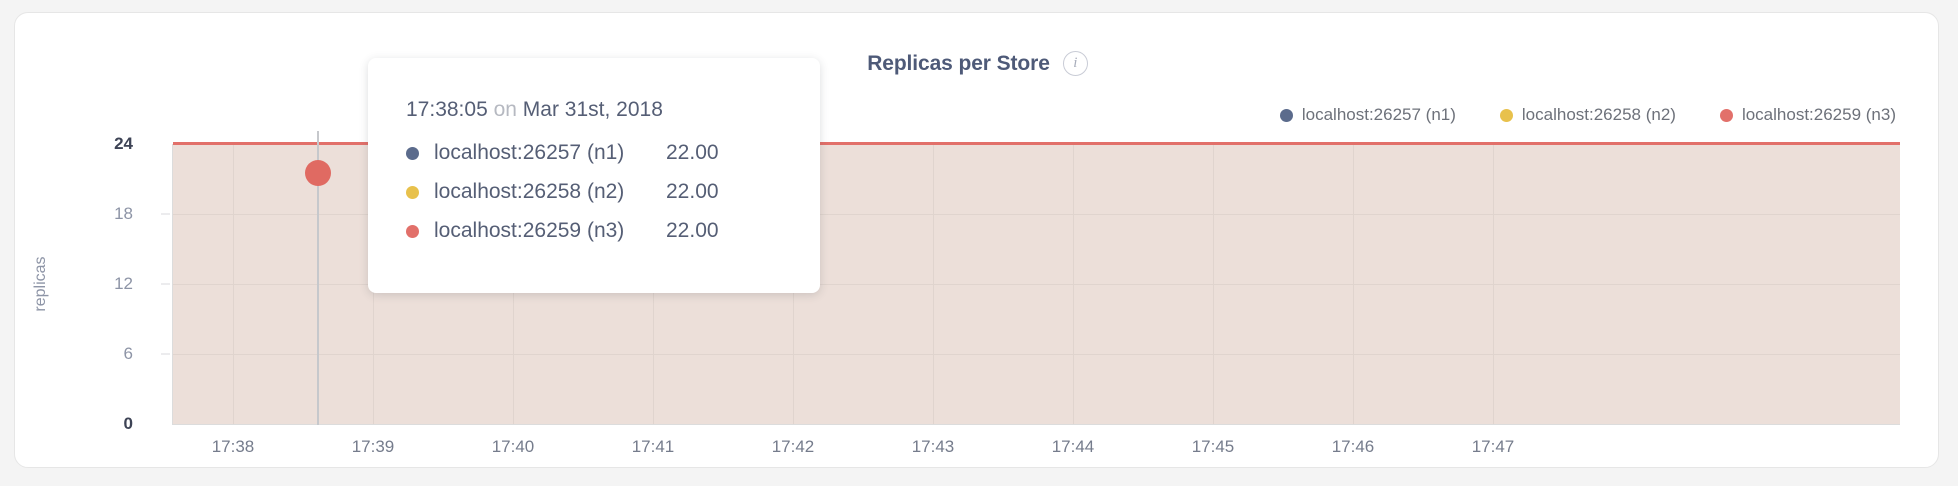  I want to click on legend-swatch-n2, so click(1506, 115).